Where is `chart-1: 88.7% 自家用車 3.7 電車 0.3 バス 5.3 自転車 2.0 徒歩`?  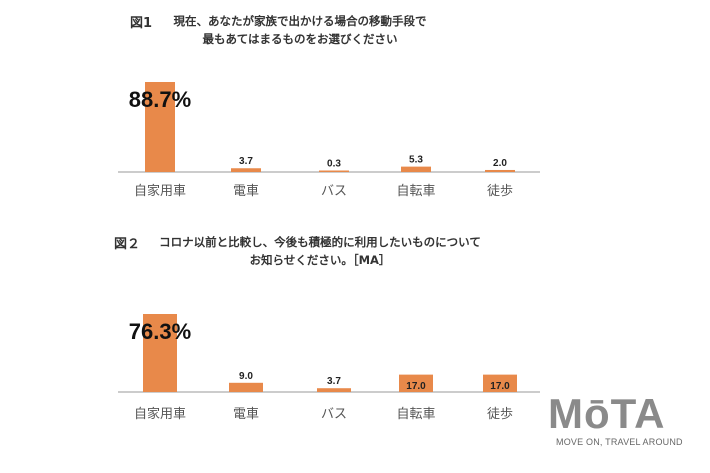
chart-1: 88.7% 自家用車 3.7 電車 0.3 バス 5.3 自転車 2.0 徒歩 is located at coordinates (329, 140).